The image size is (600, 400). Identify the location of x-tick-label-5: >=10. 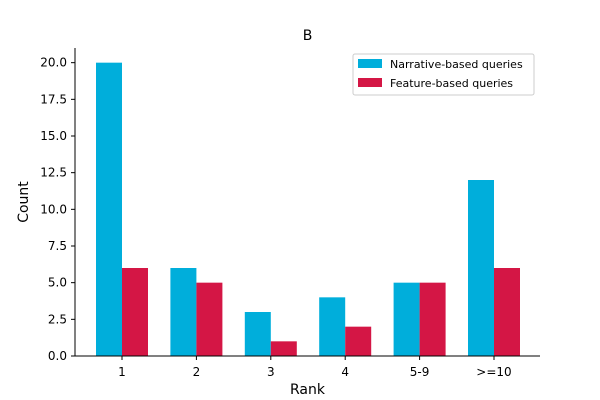
(493, 372).